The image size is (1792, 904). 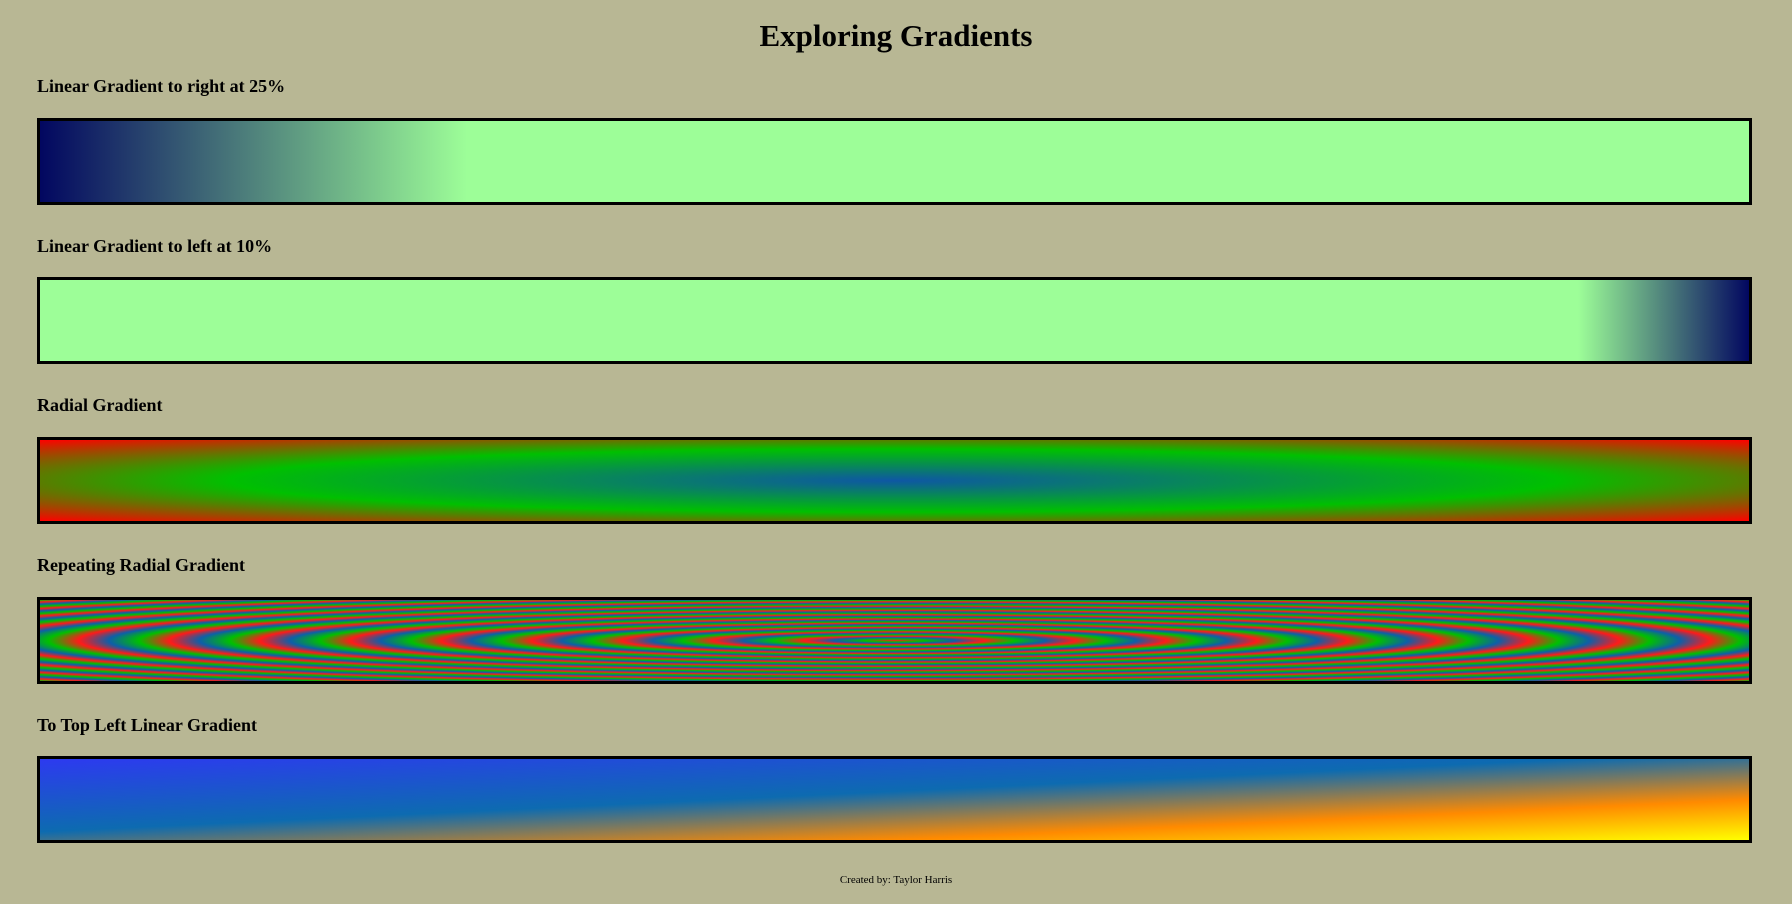 What do you see at coordinates (896, 880) in the screenshot?
I see `footer-credit: Created by: Taylor Harris` at bounding box center [896, 880].